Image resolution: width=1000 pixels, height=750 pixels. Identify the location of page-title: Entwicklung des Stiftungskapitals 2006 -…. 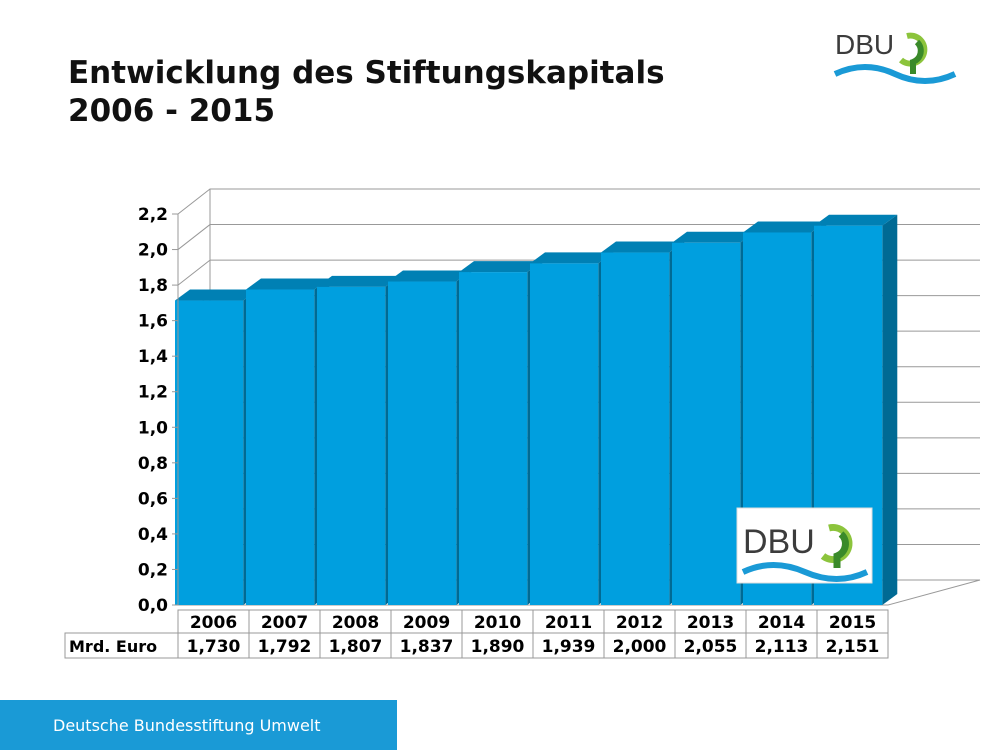
(366, 92).